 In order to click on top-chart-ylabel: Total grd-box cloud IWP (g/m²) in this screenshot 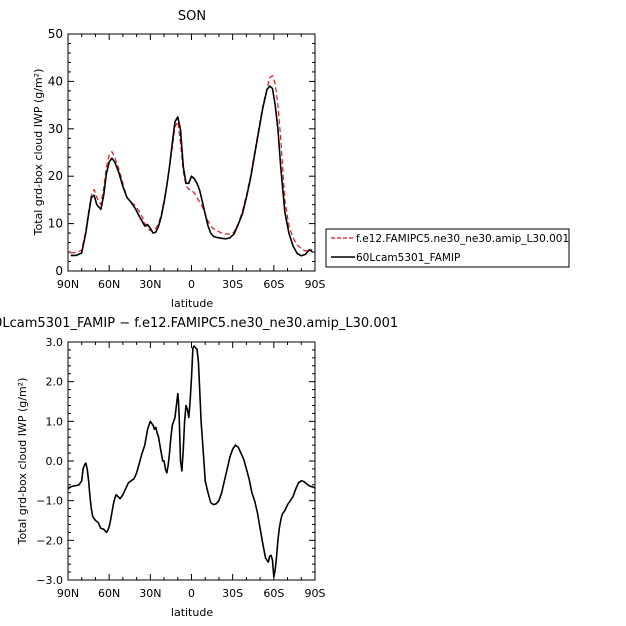, I will do `click(38, 153)`.